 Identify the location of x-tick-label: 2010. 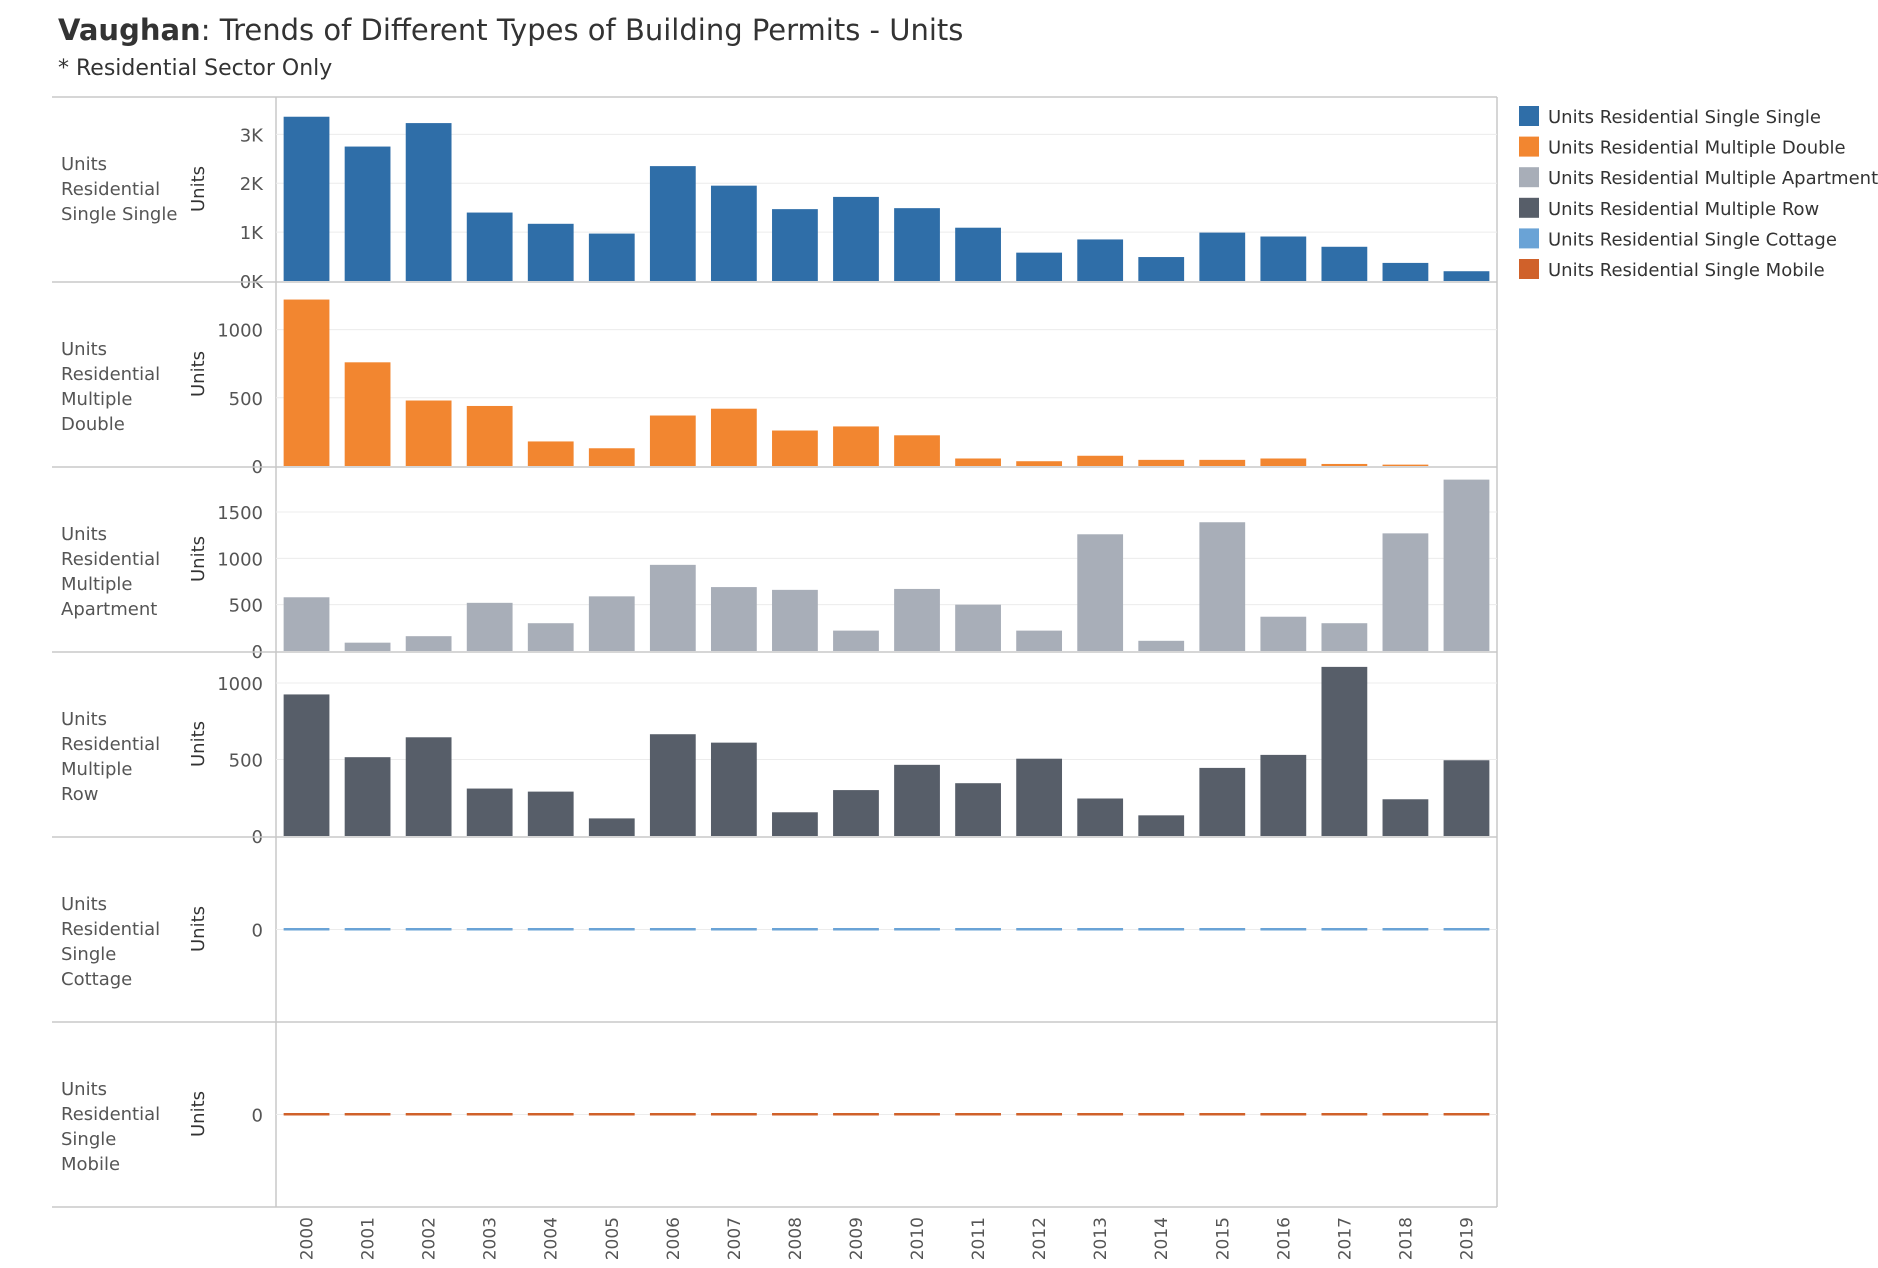
(918, 1238).